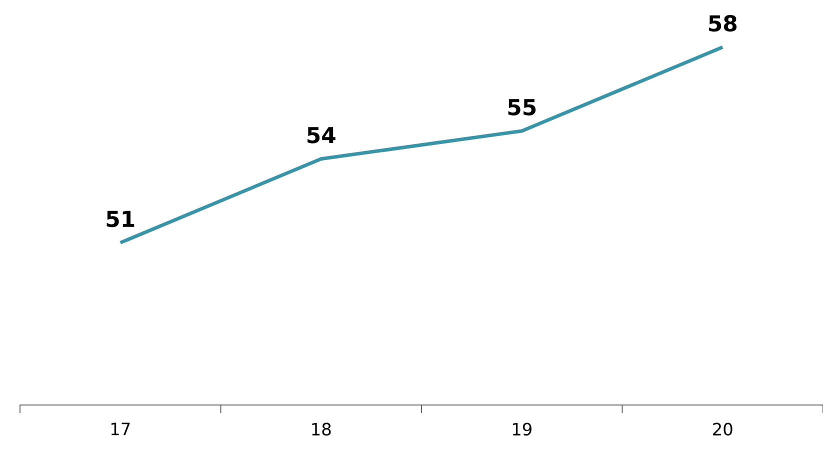 The image size is (823, 452). What do you see at coordinates (322, 135) in the screenshot?
I see `data-label: 54` at bounding box center [322, 135].